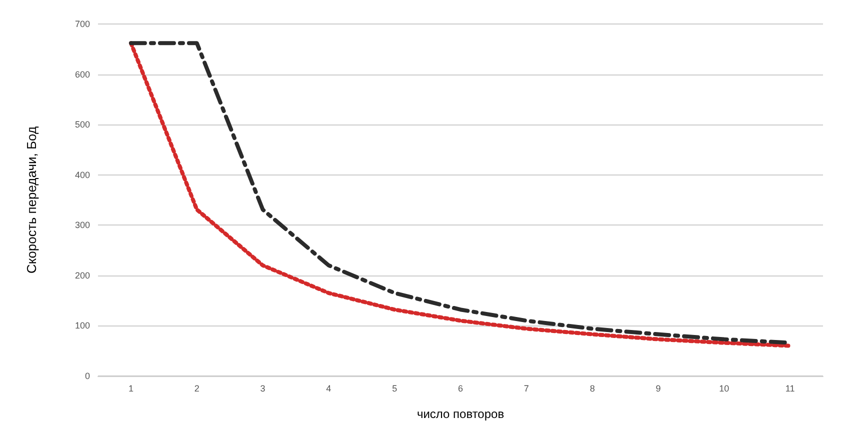 The image size is (845, 442). Describe the element at coordinates (395, 389) in the screenshot. I see `x-tick-label: 5` at that location.